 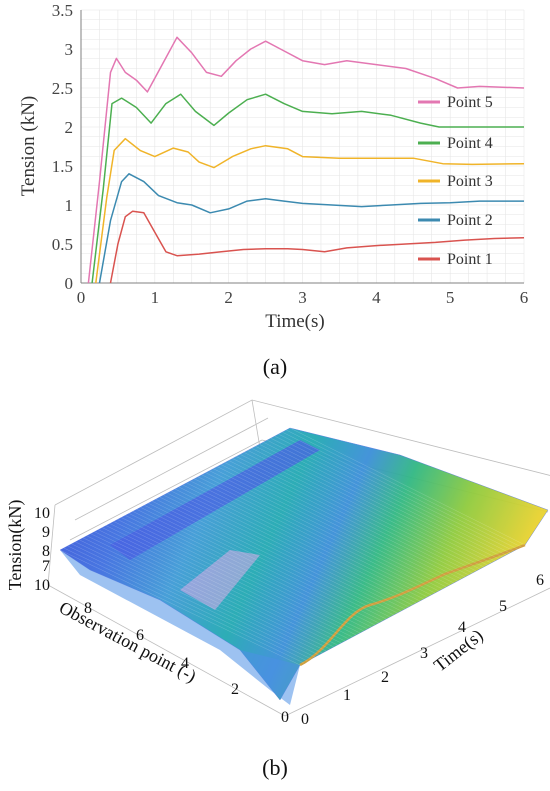 What do you see at coordinates (46, 566) in the screenshot?
I see `z-tick-label: 7` at bounding box center [46, 566].